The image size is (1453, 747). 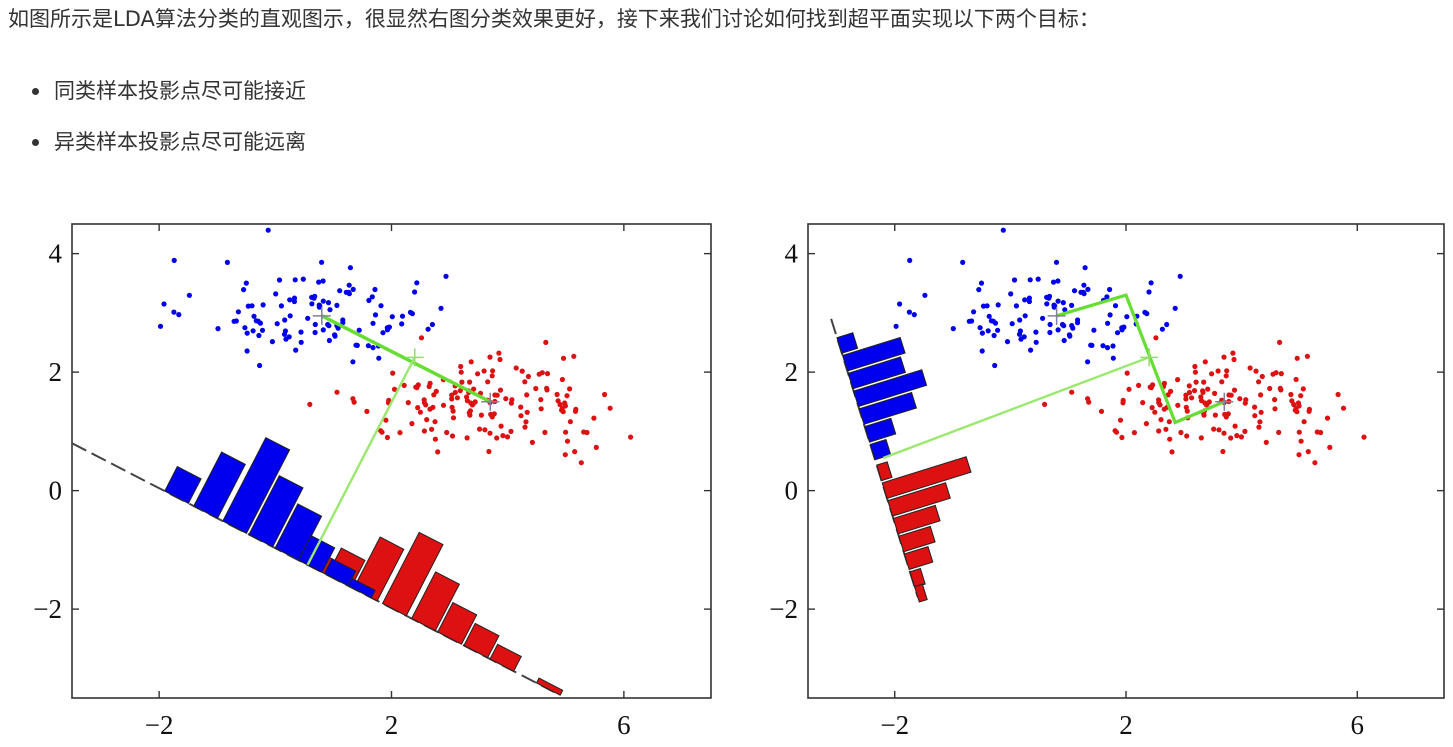 I want to click on left-mean-marker-icon, so click(x=321, y=315).